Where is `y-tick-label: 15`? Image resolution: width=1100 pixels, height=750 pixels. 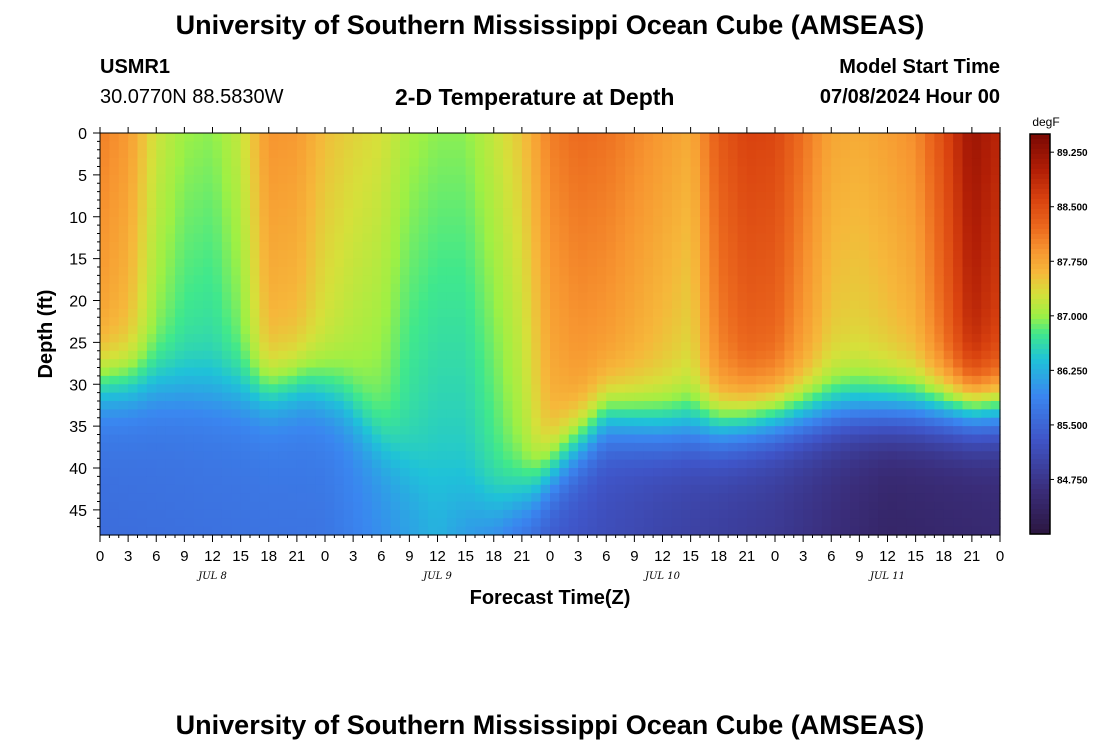
y-tick-label: 15 is located at coordinates (78, 260).